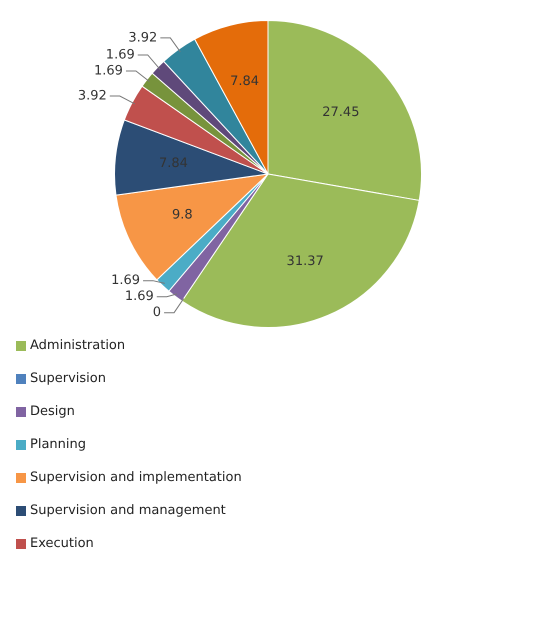 This screenshot has height=623, width=533. I want to click on legend-label: Supervision, so click(68, 378).